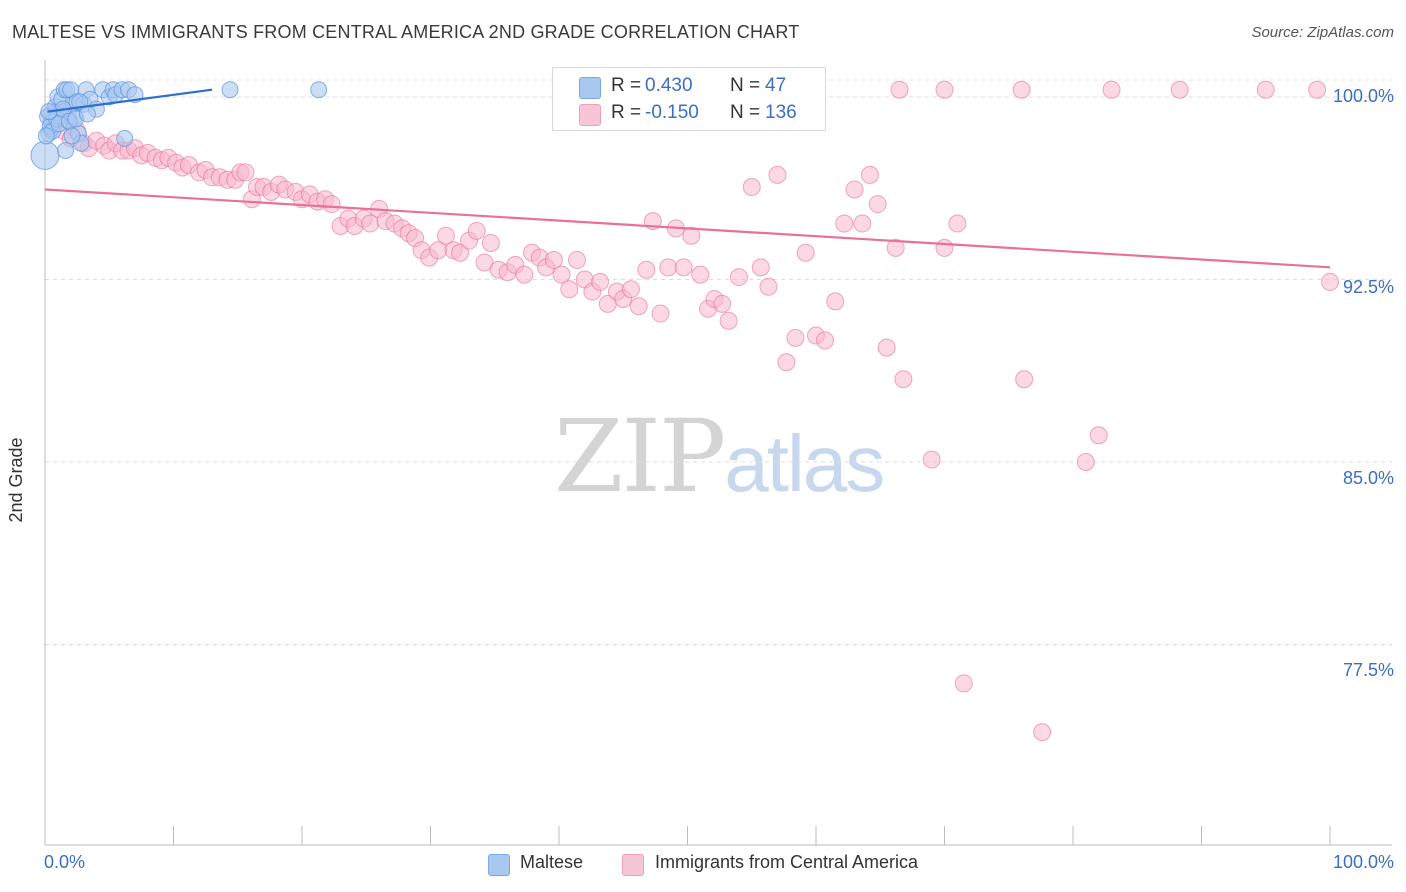 Image resolution: width=1406 pixels, height=892 pixels. What do you see at coordinates (804, 463) in the screenshot?
I see `watermark-atlas: atlas` at bounding box center [804, 463].